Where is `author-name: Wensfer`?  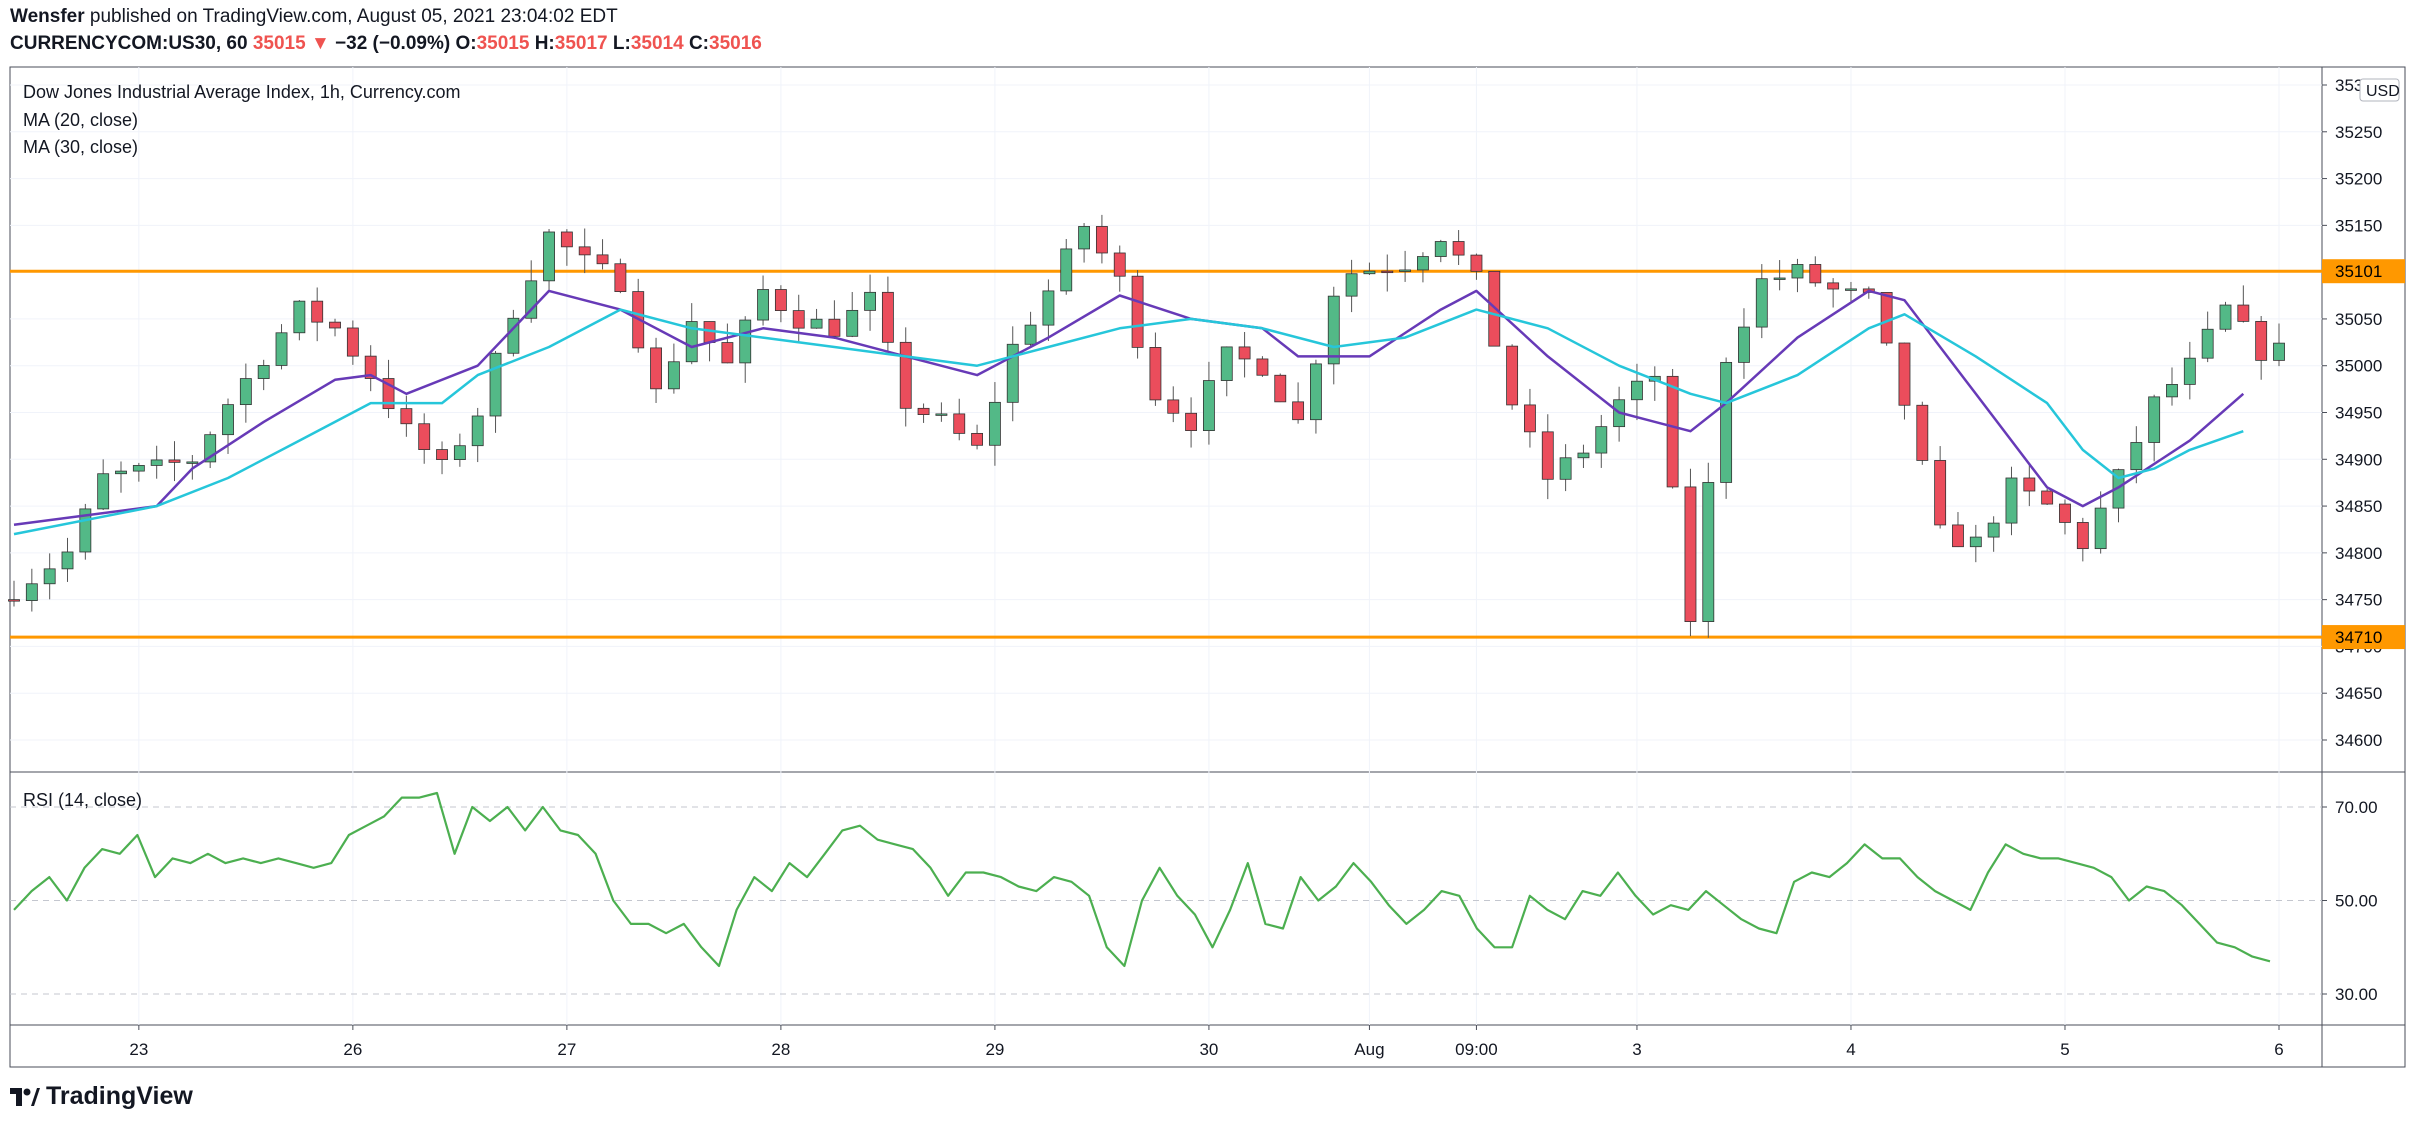 author-name: Wensfer is located at coordinates (47, 16).